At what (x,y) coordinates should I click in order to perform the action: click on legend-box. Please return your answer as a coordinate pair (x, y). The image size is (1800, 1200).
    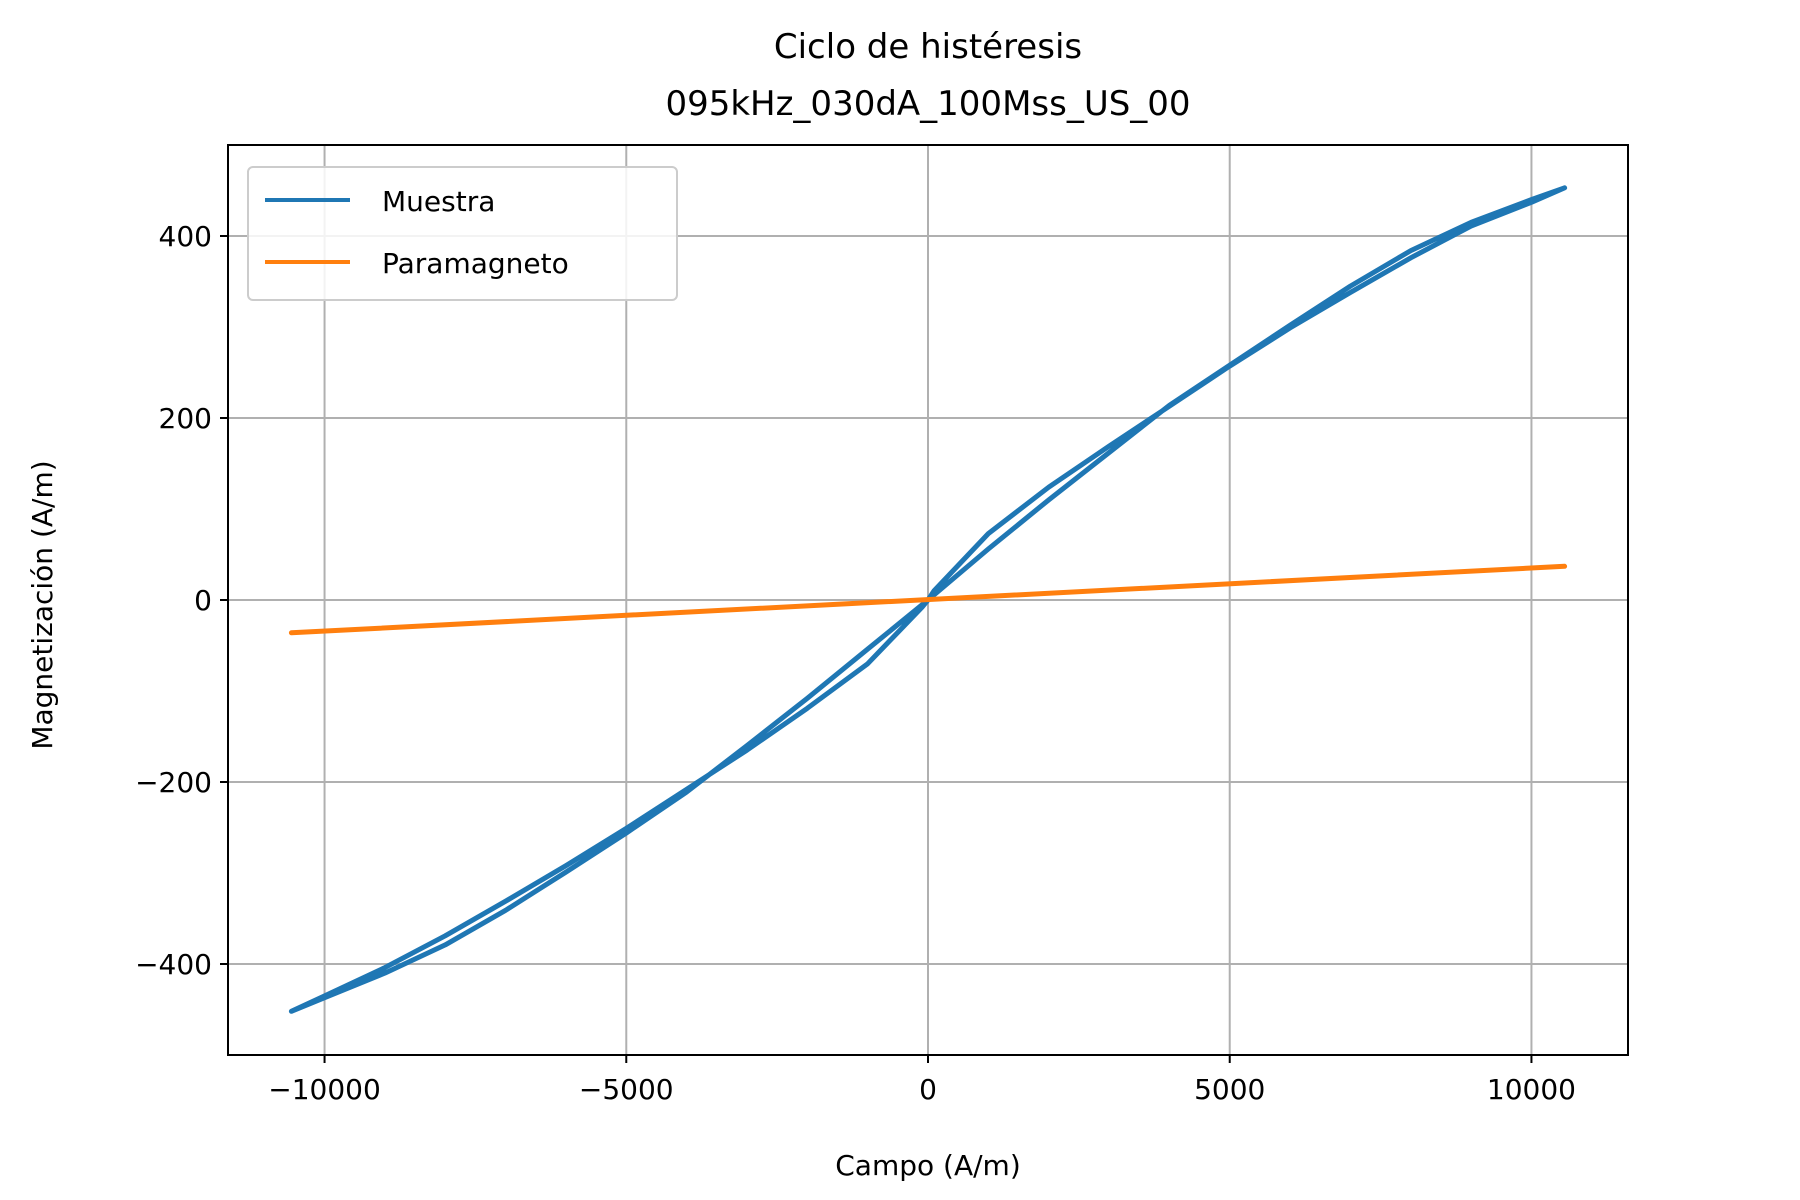
    Looking at the image, I should click on (462, 233).